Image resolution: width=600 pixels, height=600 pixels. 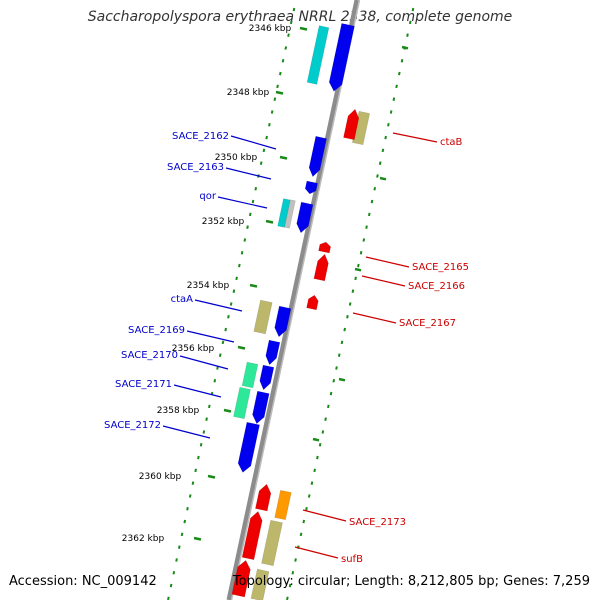 What do you see at coordinates (248, 93) in the screenshot?
I see `scale-tick-label: 2348 kbp` at bounding box center [248, 93].